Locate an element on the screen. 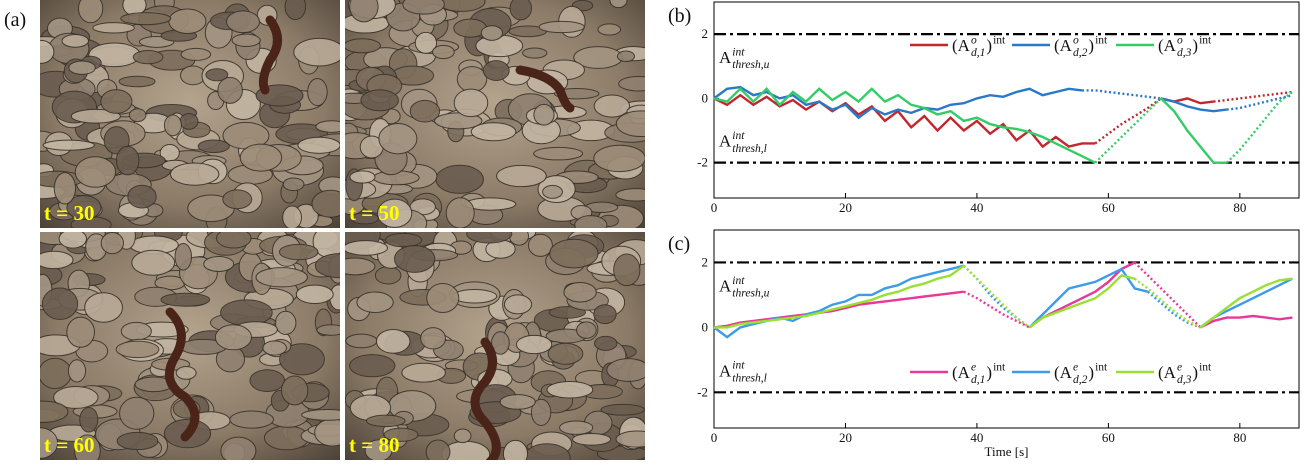 The width and height of the screenshot is (1307, 466). image-frame: t = 50 is located at coordinates (495, 114).